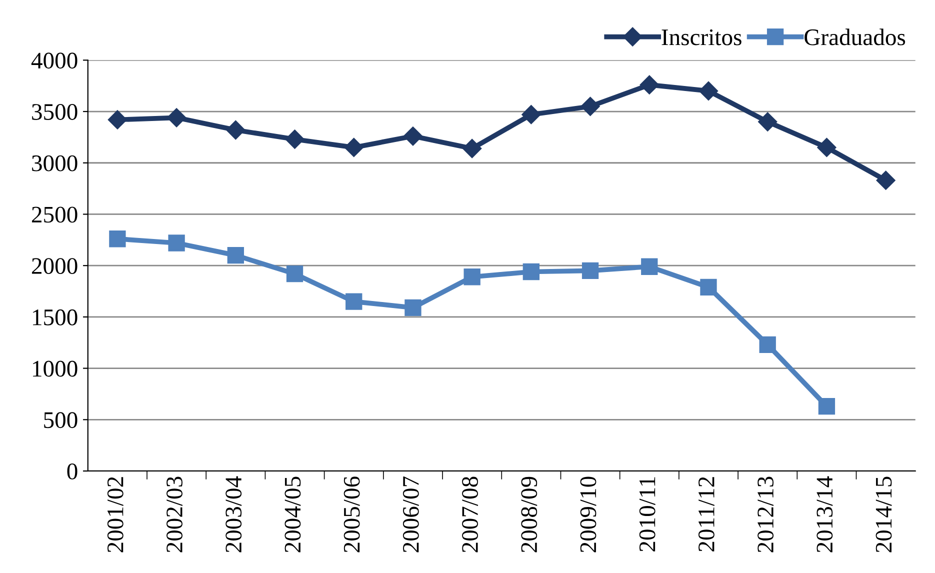 The image size is (935, 573). Describe the element at coordinates (529, 514) in the screenshot. I see `x-tick-label: 2008/09` at that location.